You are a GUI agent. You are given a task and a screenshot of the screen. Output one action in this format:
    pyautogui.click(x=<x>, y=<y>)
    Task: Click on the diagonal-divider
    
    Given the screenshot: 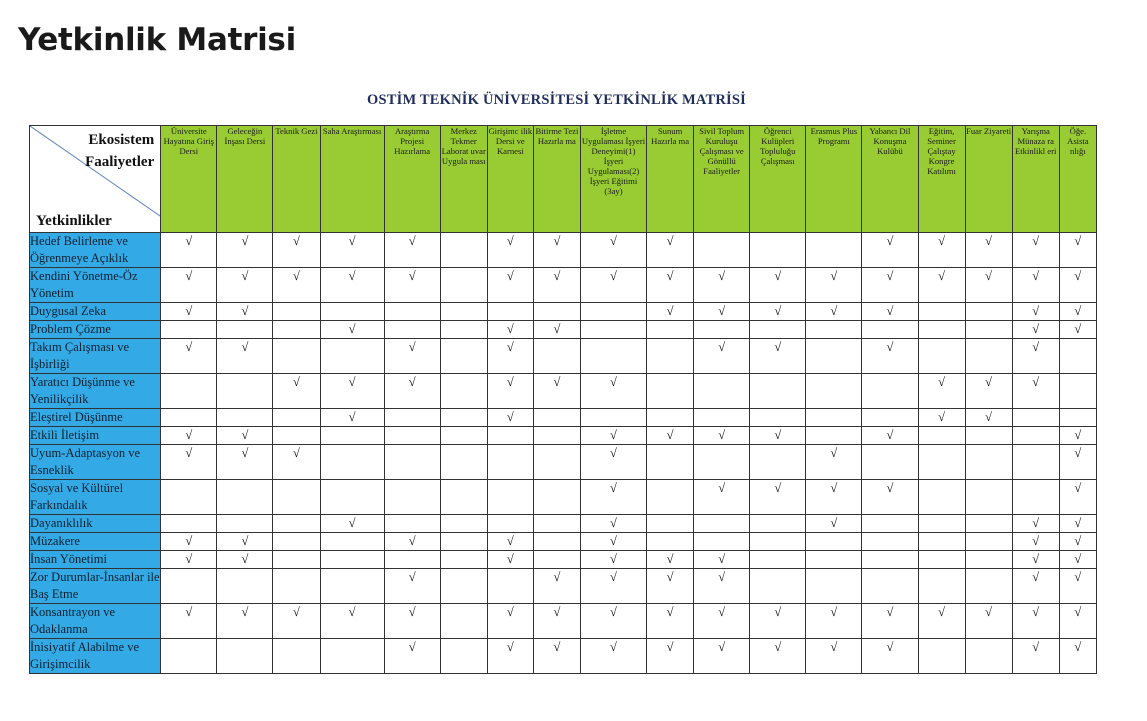 What is the action you would take?
    pyautogui.click(x=95, y=179)
    